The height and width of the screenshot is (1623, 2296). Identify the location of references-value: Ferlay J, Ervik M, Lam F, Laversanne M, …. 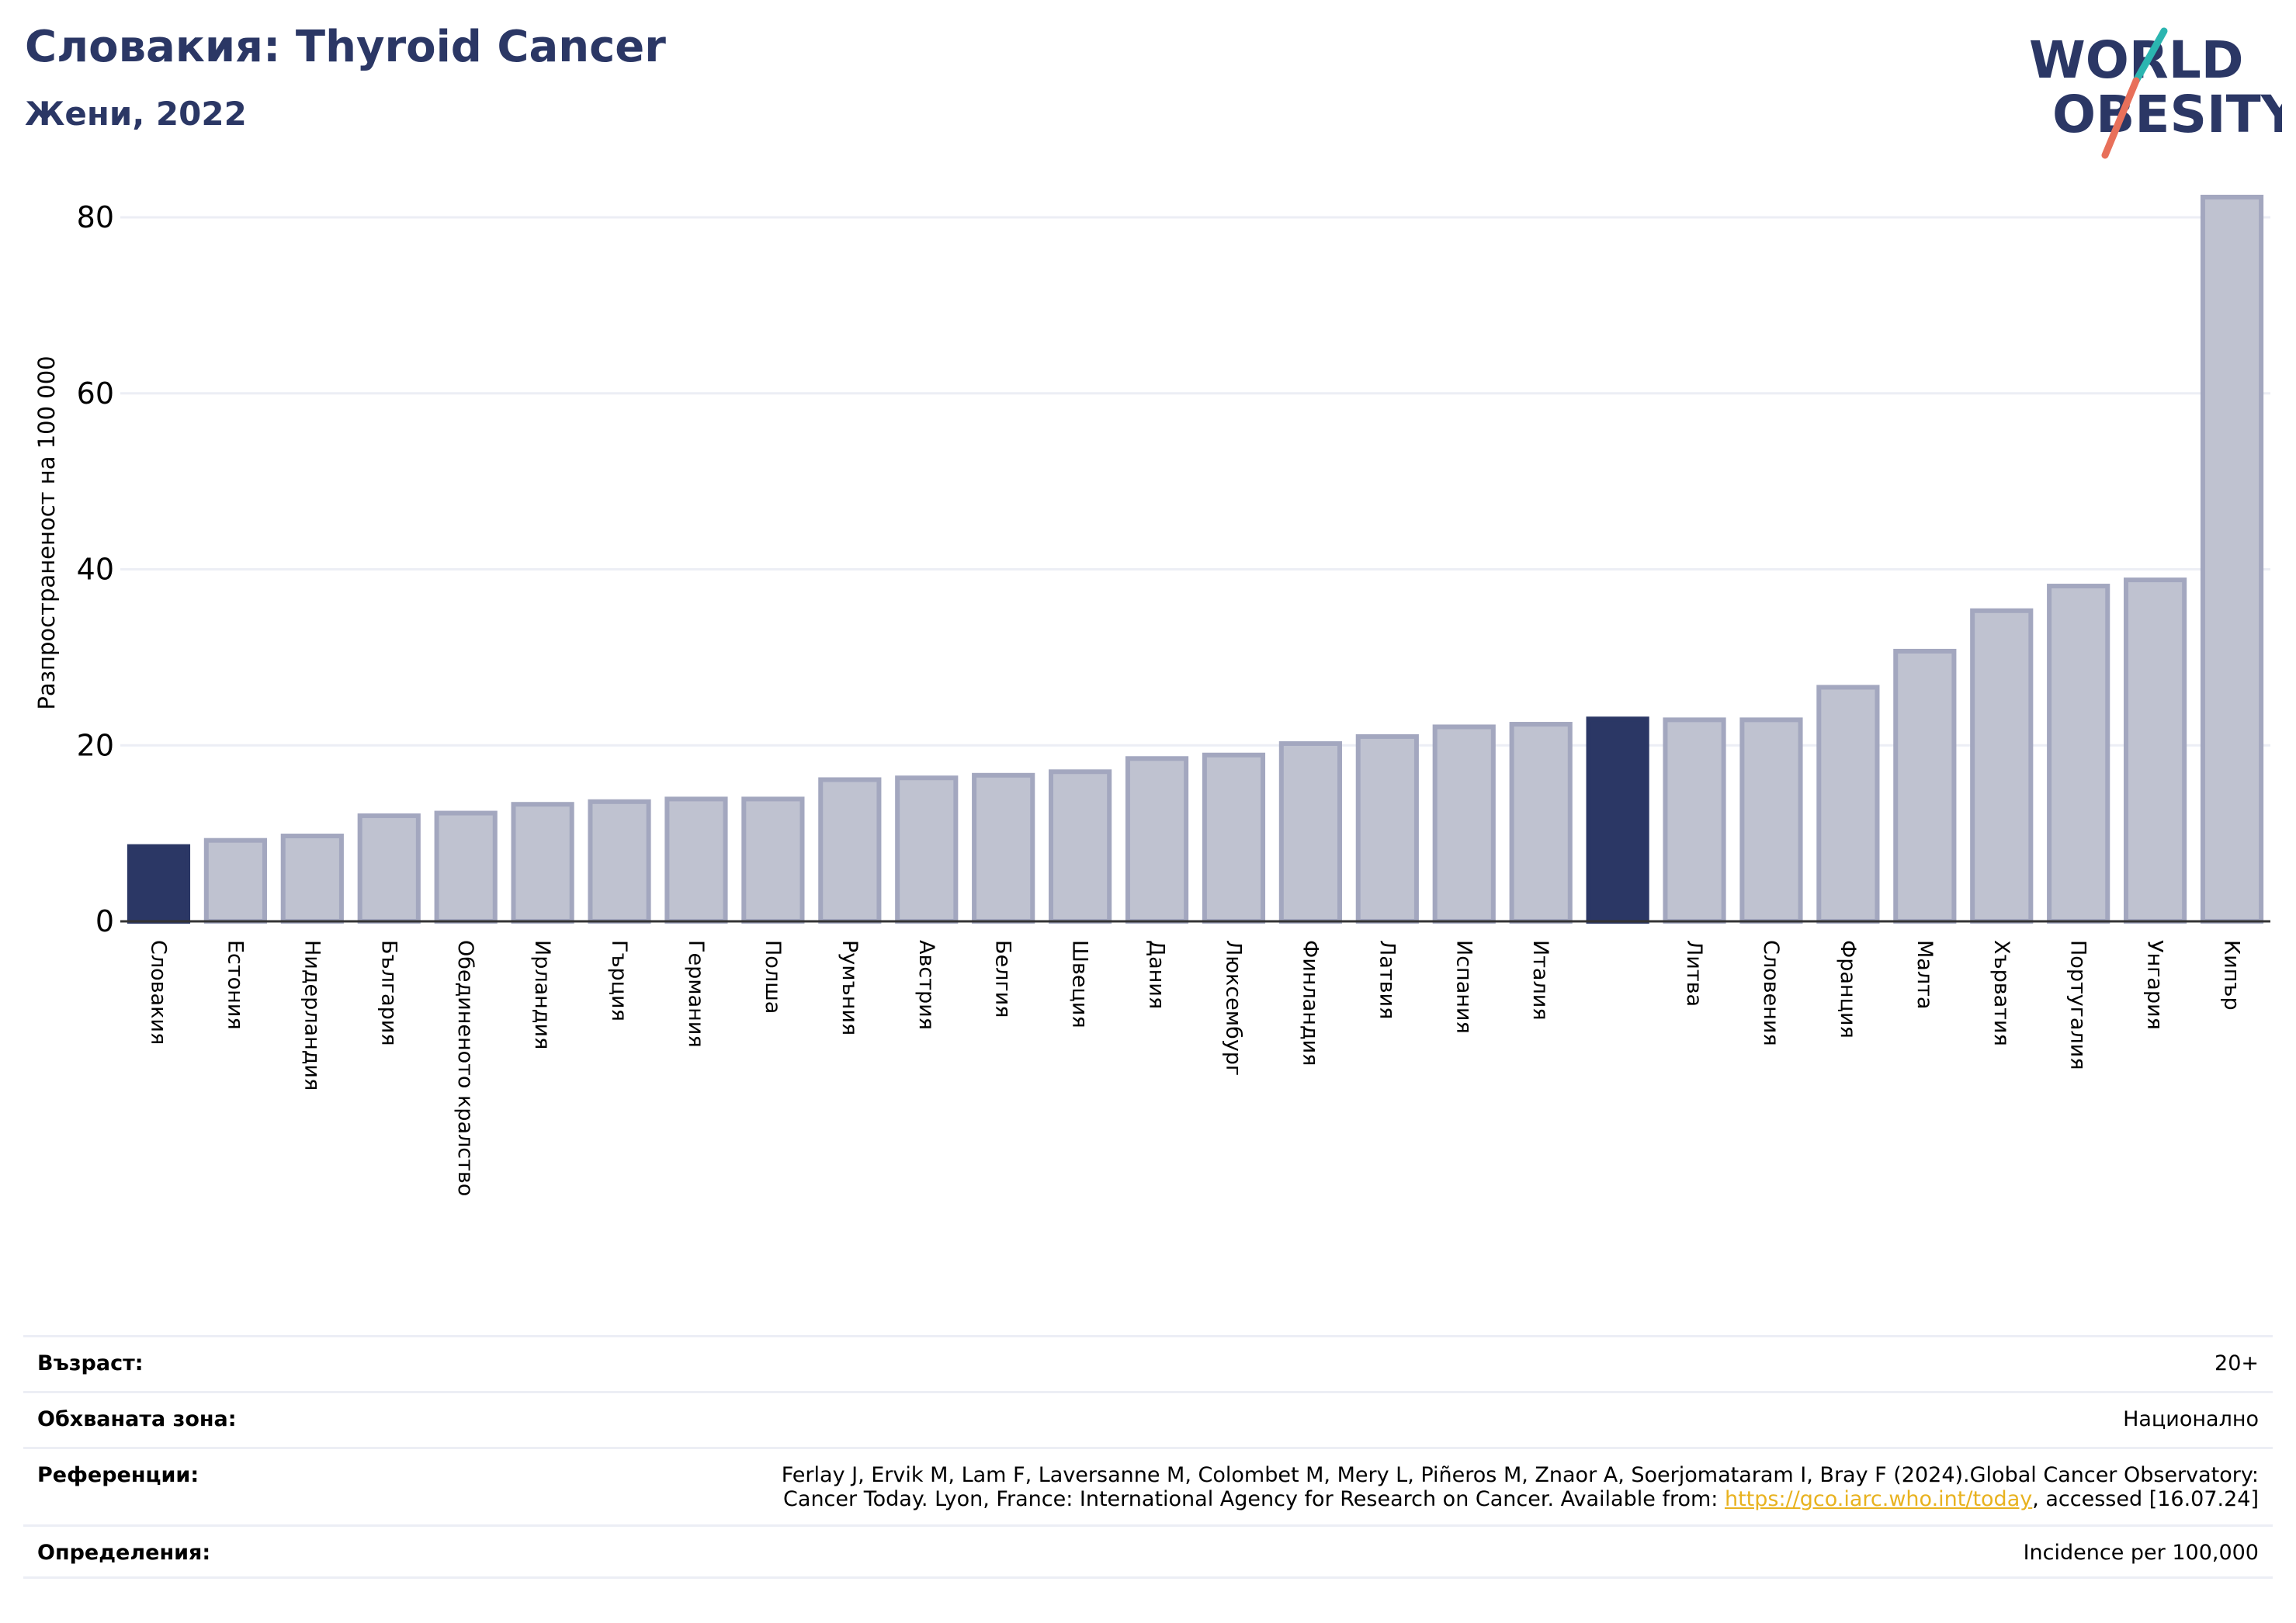
(1520, 1487).